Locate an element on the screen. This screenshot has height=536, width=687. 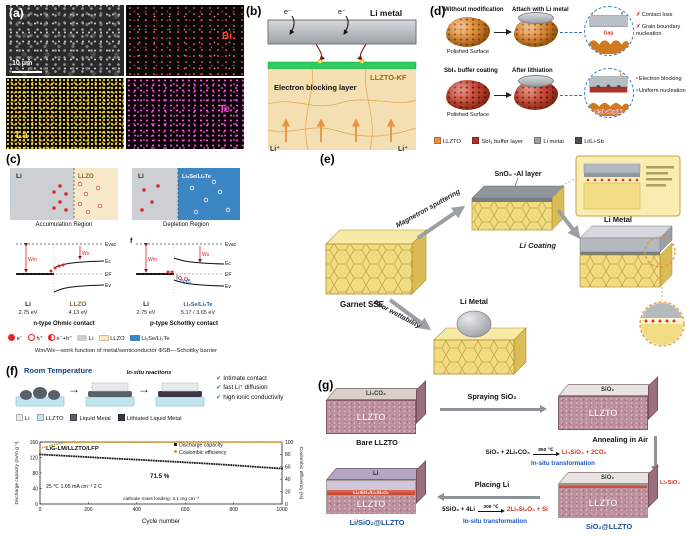
inset-e-label: e⁻ is located at coordinates (624, 13).